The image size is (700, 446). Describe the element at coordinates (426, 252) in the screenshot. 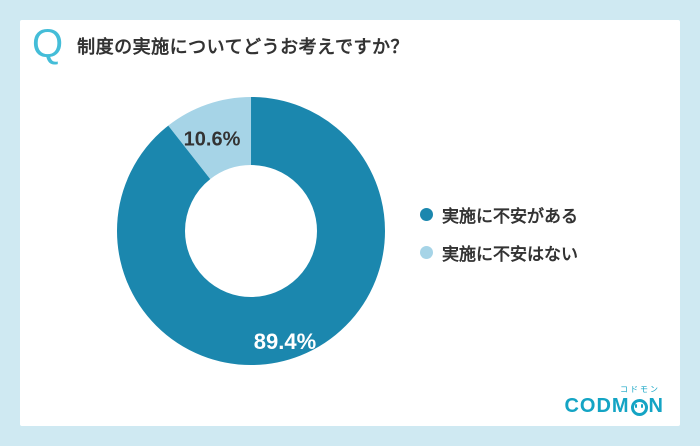

I see `legend-dot-not-anxious` at that location.